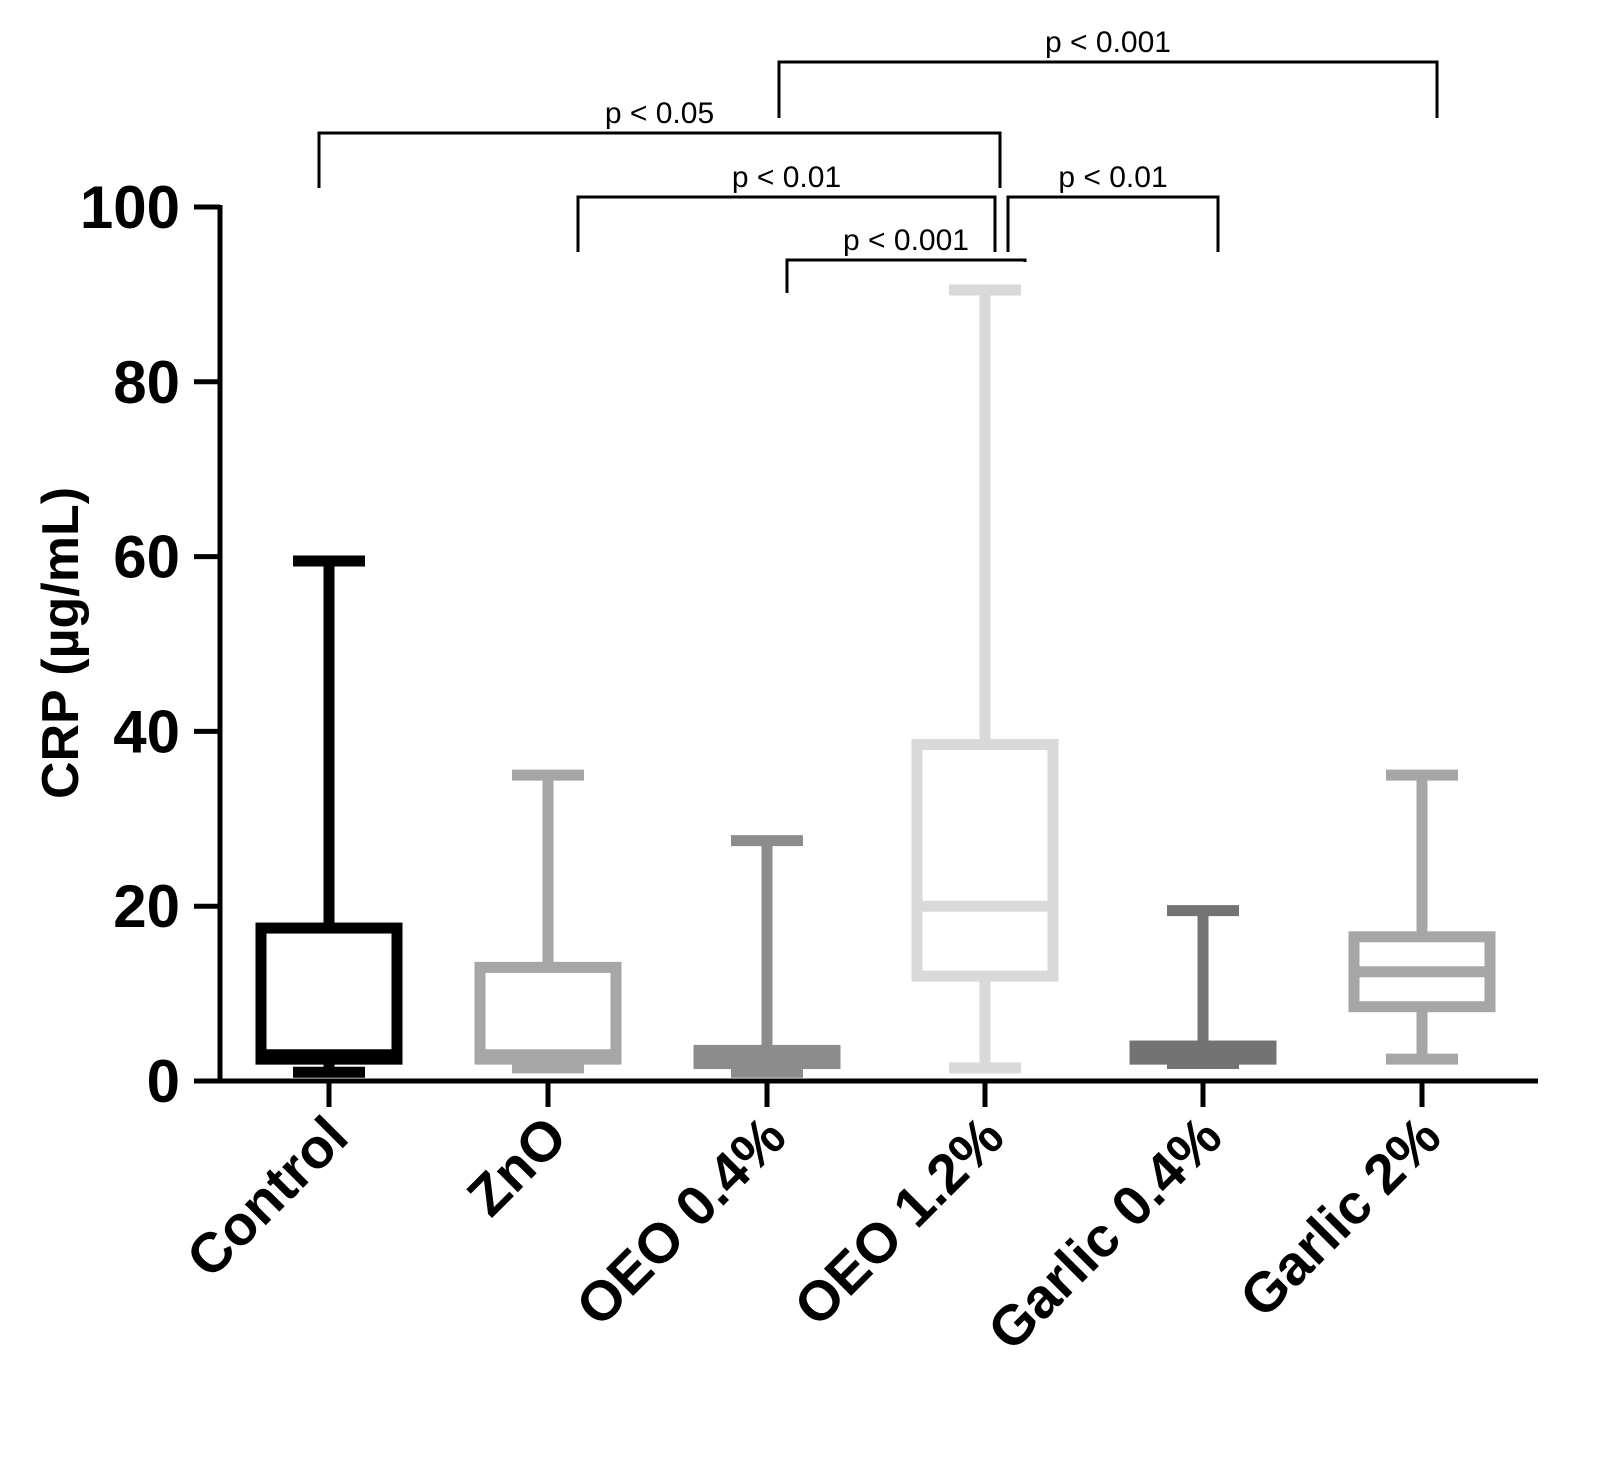  What do you see at coordinates (517, 1166) in the screenshot?
I see `x-tick-label-zno: ZnO` at bounding box center [517, 1166].